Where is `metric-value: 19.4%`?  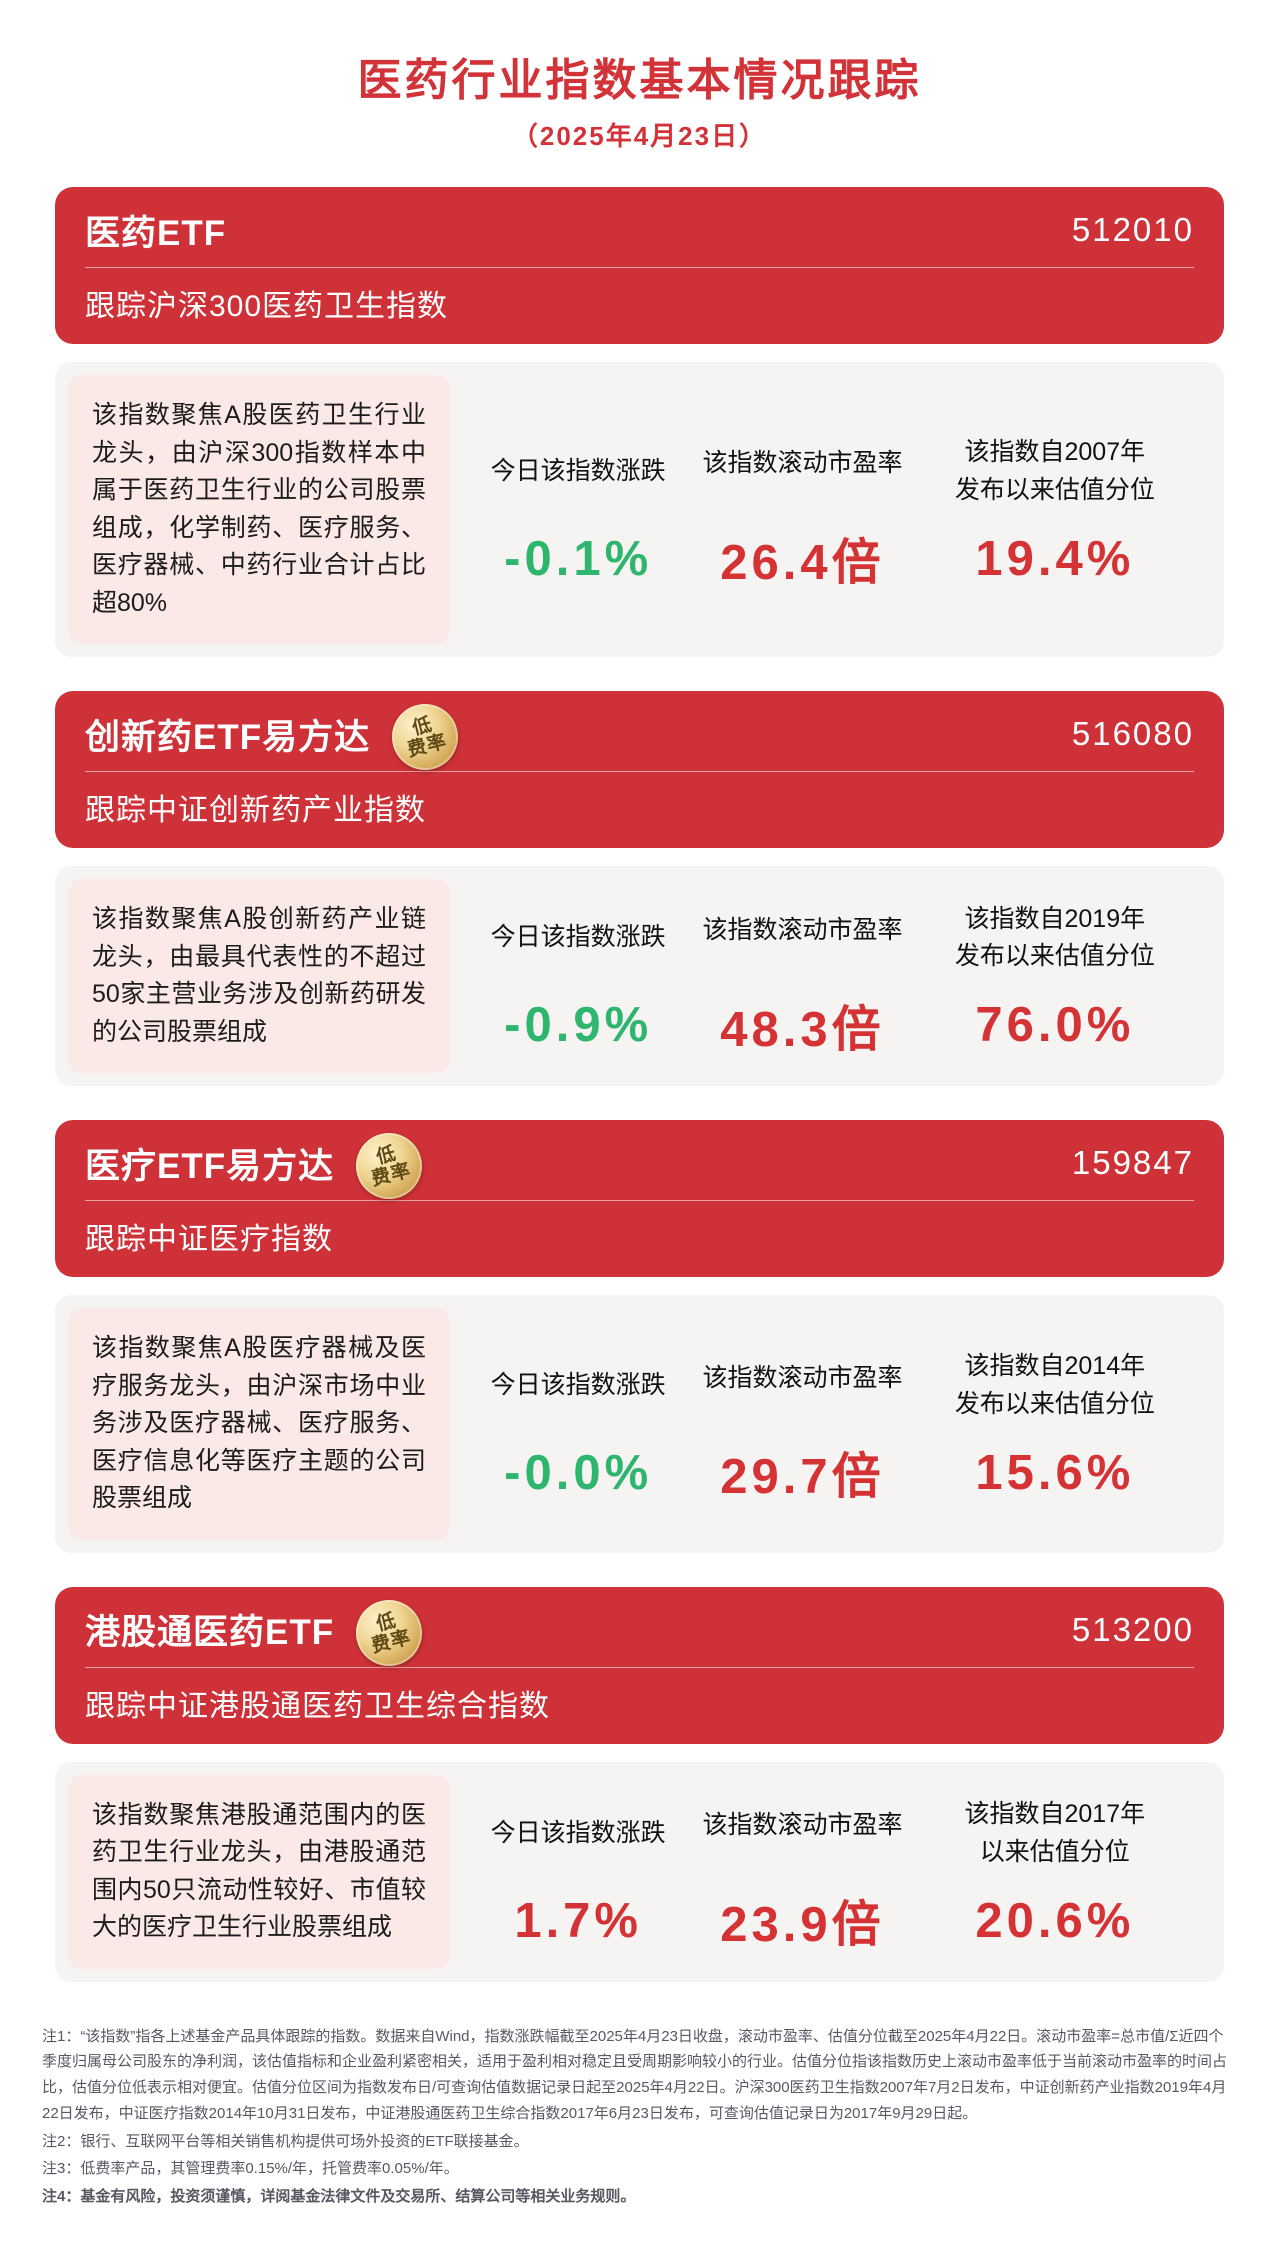
metric-value: 19.4% is located at coordinates (1055, 558).